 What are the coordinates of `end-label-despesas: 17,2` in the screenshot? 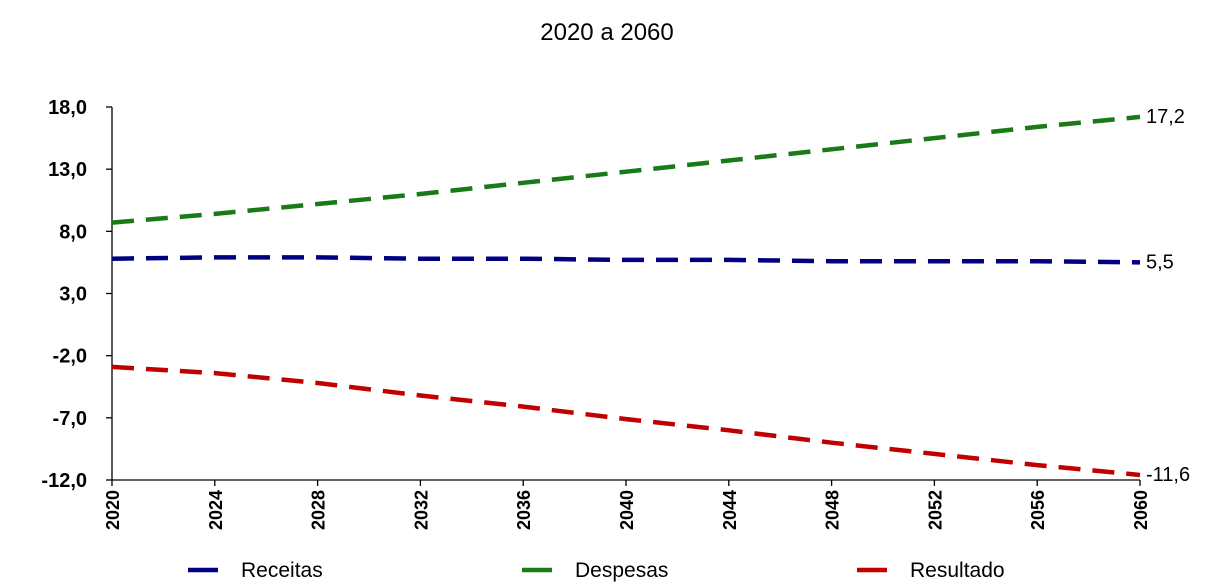 It's located at (1165, 117).